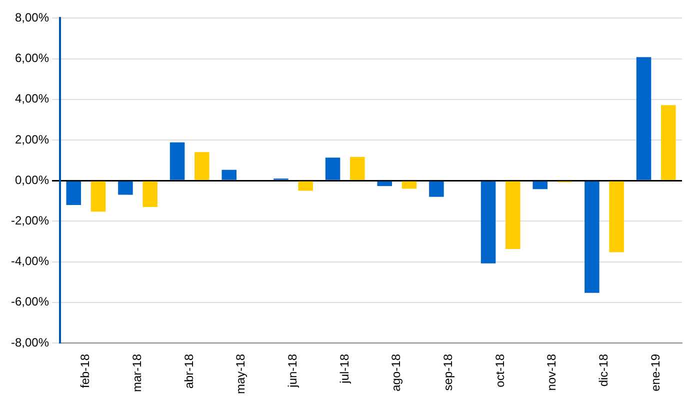 This screenshot has width=696, height=405. What do you see at coordinates (85, 371) in the screenshot?
I see `x-tick-label: feb-18` at bounding box center [85, 371].